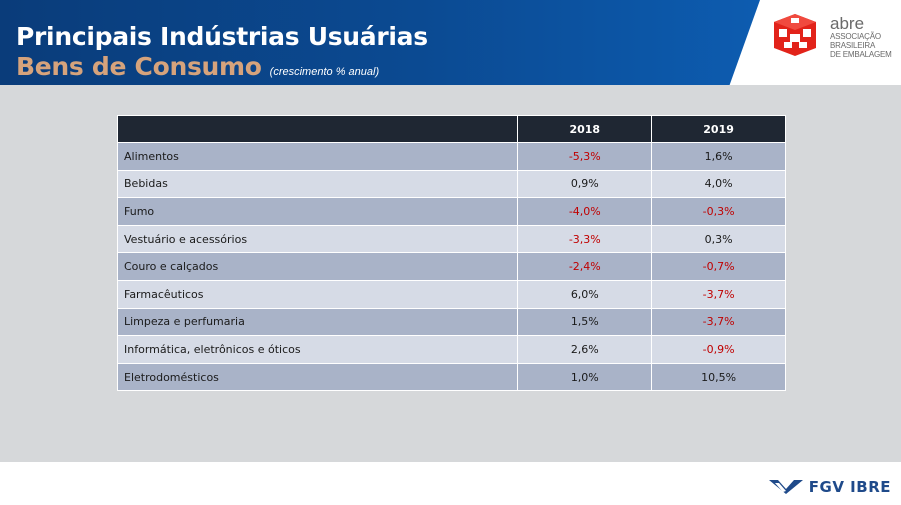  I want to click on row-label: Couro e calçados, so click(317, 266).